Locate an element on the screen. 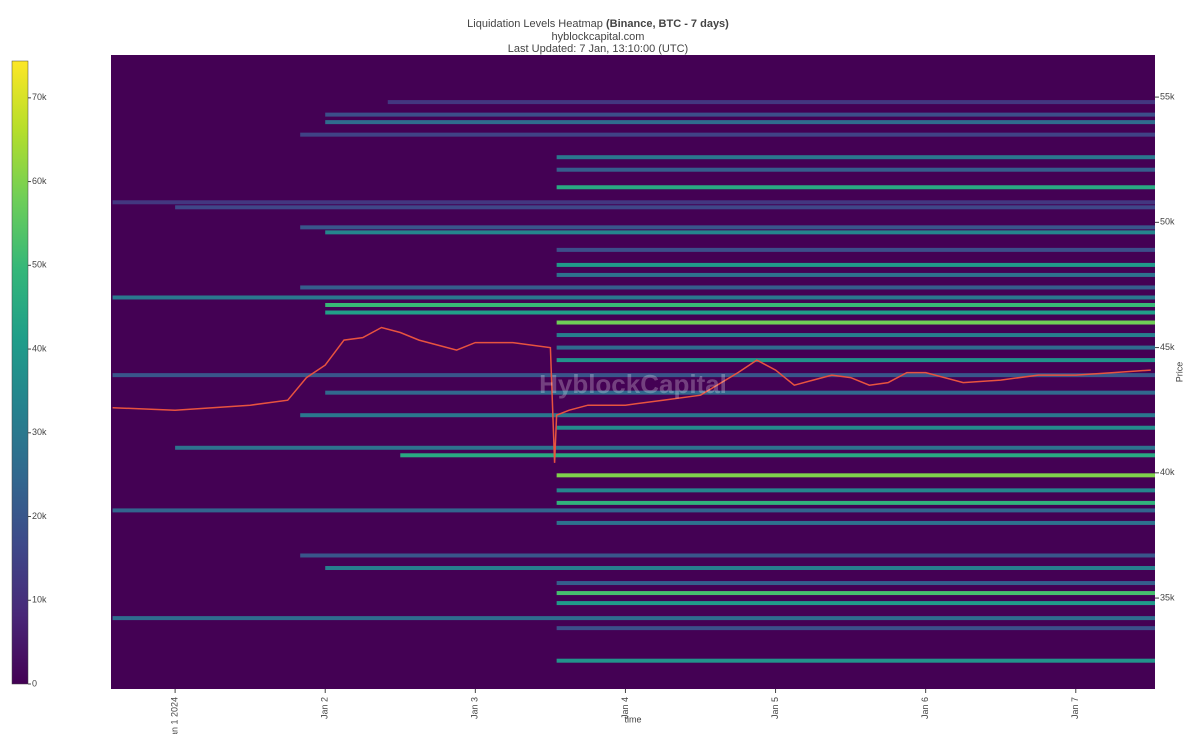 Image resolution: width=1200 pixels, height=734 pixels. colorbar-tick-label: 60k is located at coordinates (39, 181).